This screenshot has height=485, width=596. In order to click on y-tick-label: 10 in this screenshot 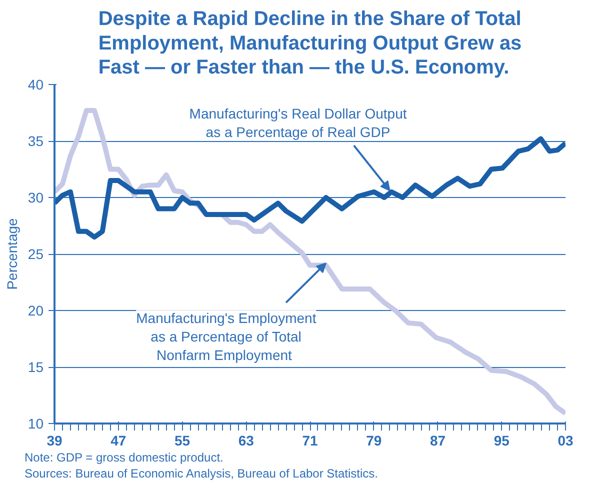, I will do `click(36, 424)`.